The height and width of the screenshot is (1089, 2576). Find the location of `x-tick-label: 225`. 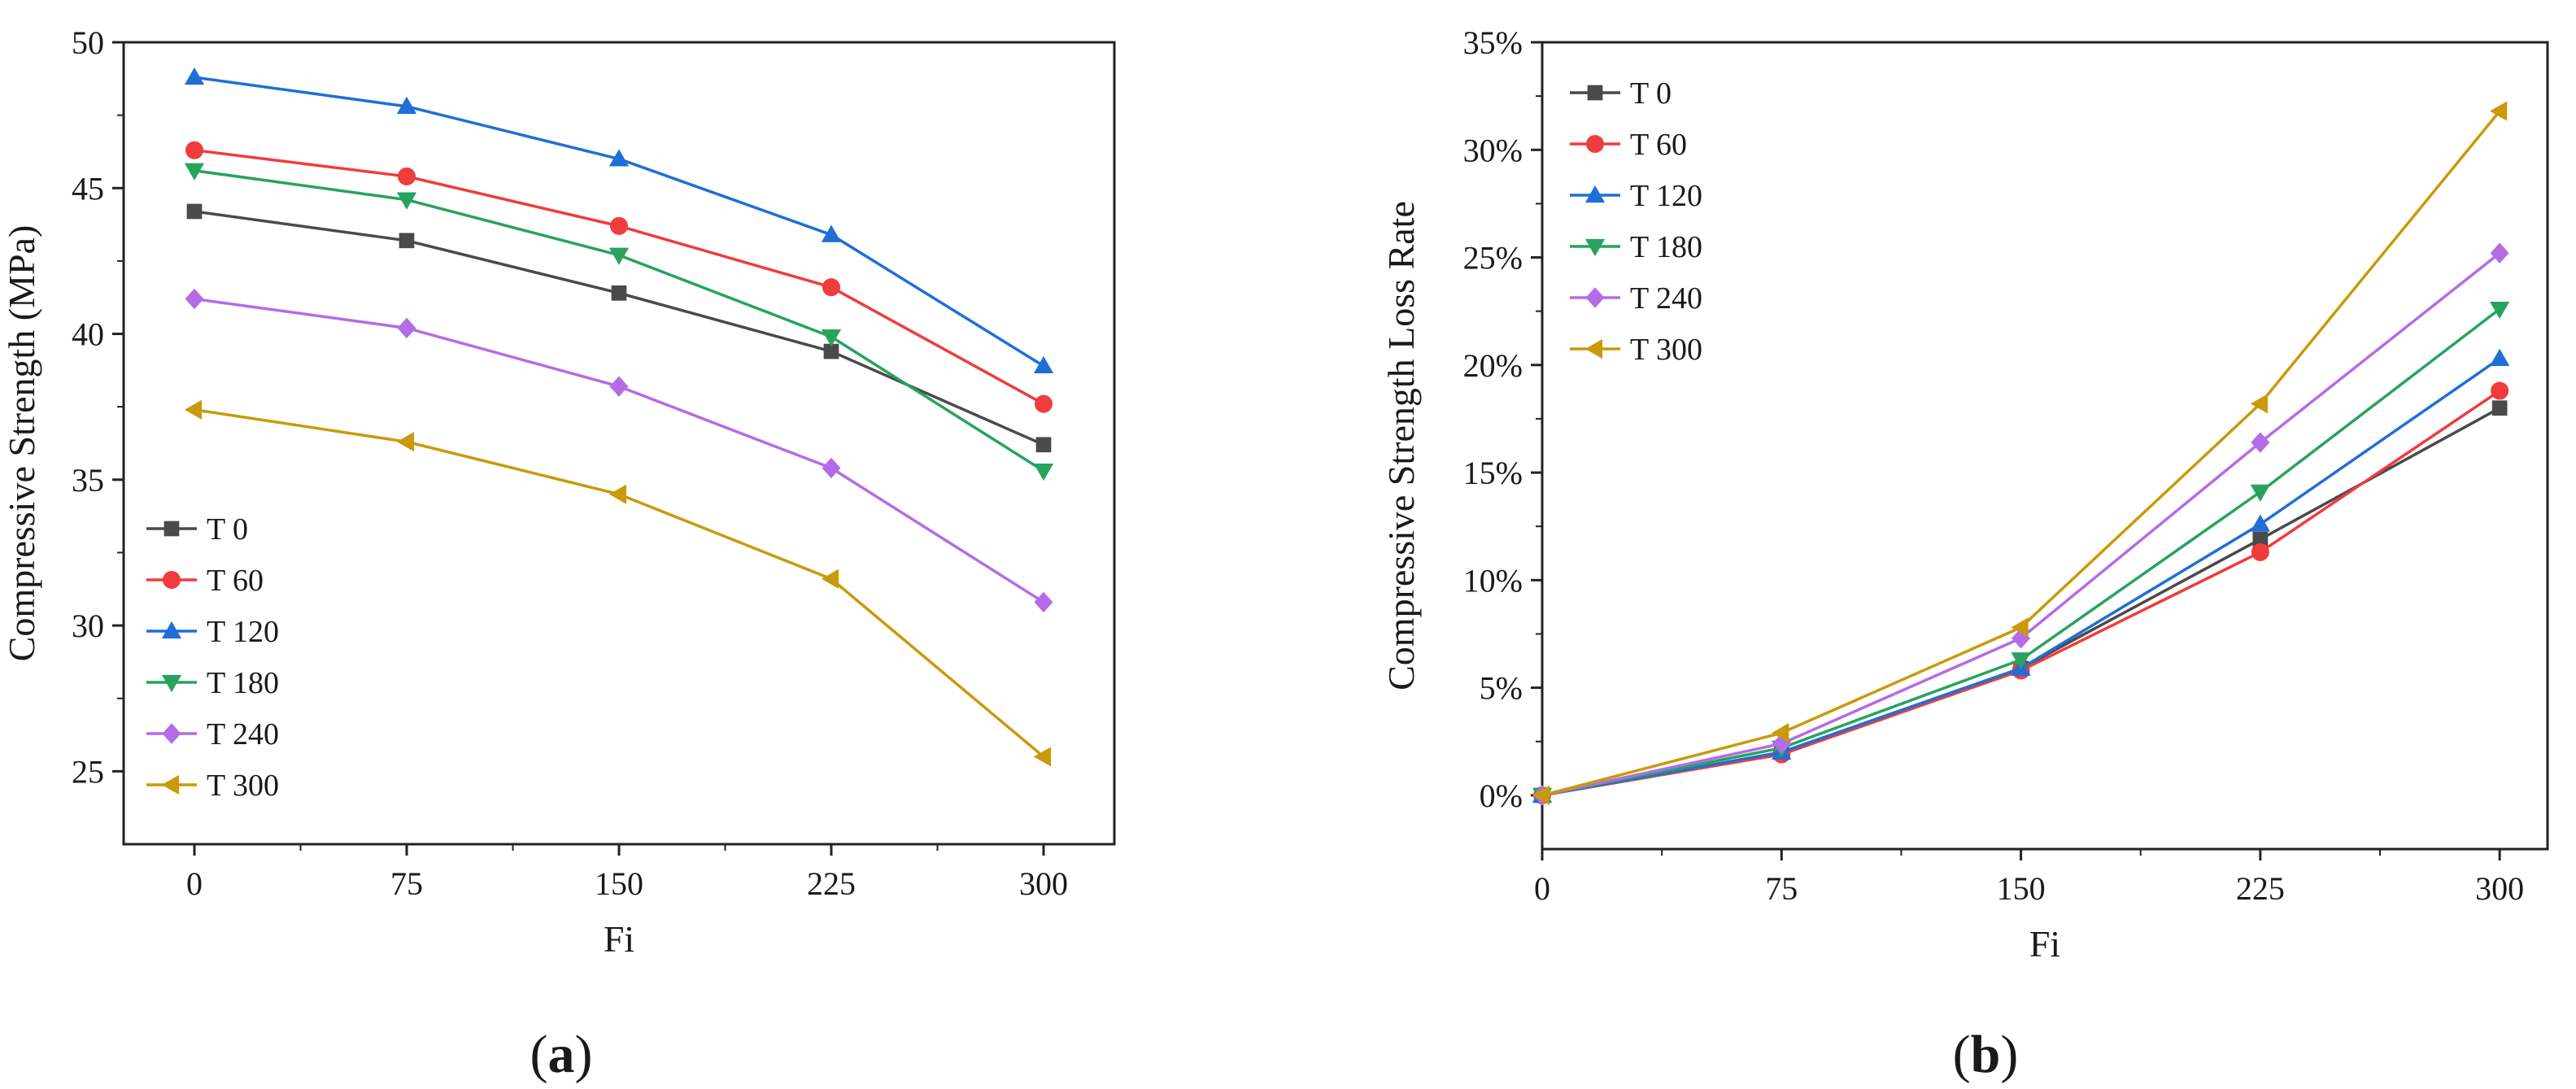

x-tick-label: 225 is located at coordinates (2260, 888).